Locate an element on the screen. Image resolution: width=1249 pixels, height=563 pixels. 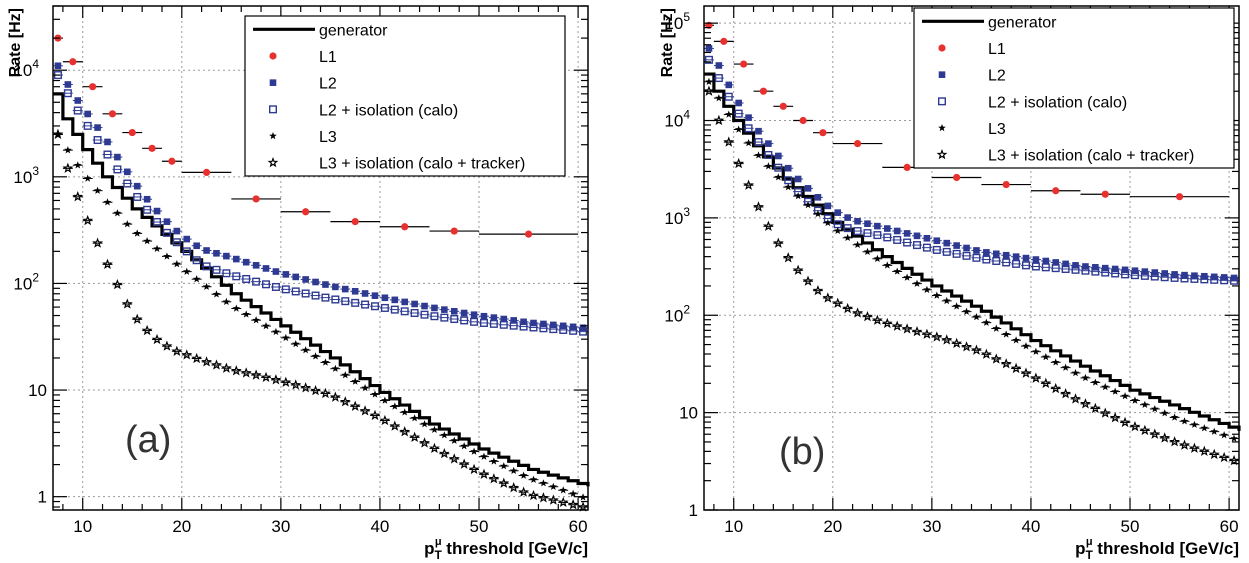
y-tick-label: 10³ is located at coordinates (26, 175).